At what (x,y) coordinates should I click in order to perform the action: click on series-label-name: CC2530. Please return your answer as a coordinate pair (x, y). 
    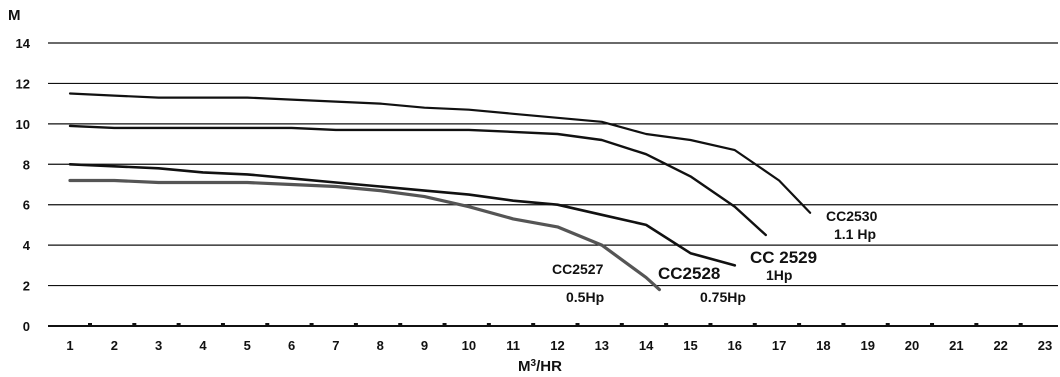
    Looking at the image, I should click on (852, 216).